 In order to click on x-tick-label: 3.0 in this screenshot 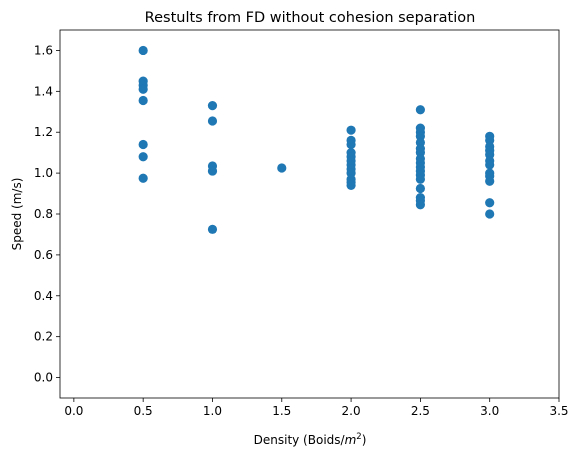, I will do `click(489, 411)`.